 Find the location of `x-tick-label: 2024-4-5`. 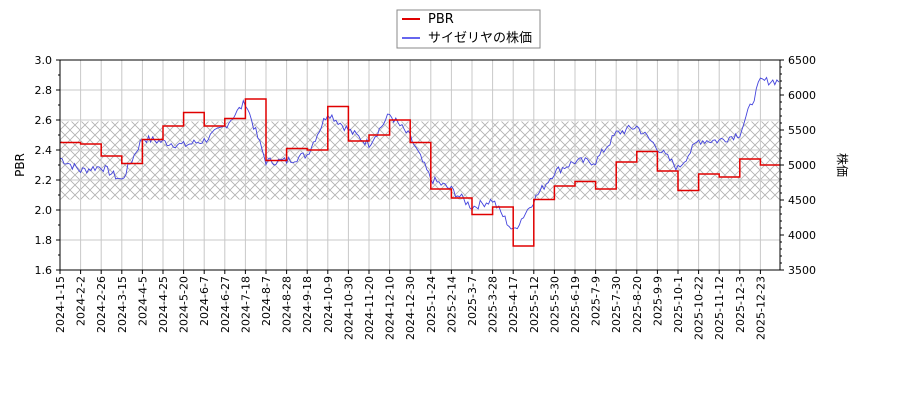

x-tick-label: 2024-4-5 is located at coordinates (142, 301).